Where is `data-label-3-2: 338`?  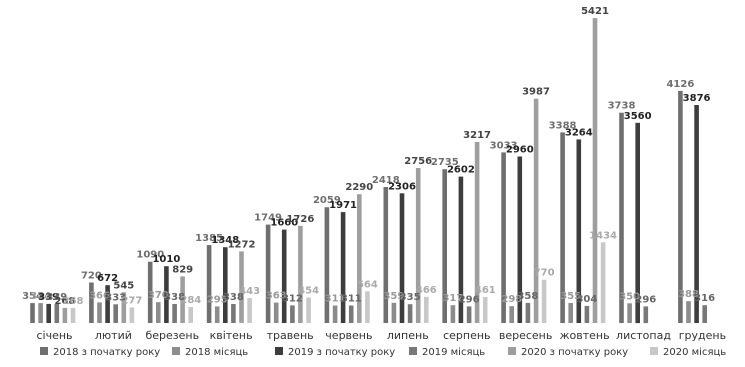
data-label-3-2: 338 is located at coordinates (174, 297).